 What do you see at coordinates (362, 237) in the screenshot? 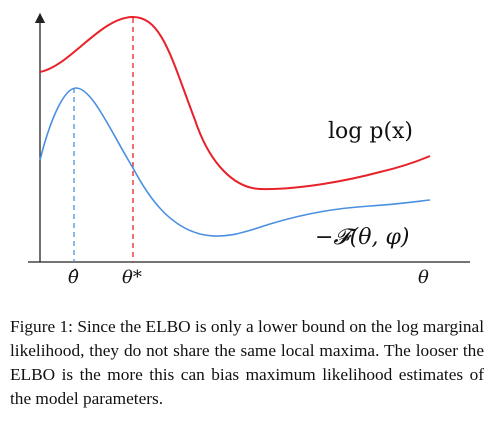
I see `neg-F-label: −𝓕(θ, φ)` at bounding box center [362, 237].